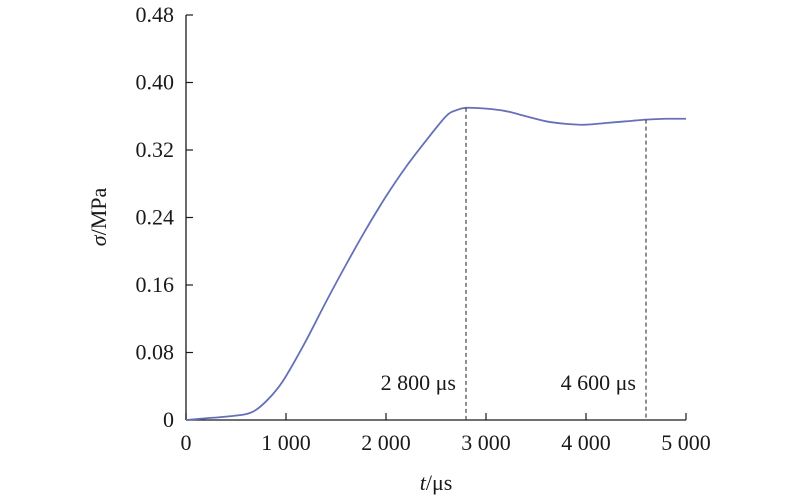 The width and height of the screenshot is (800, 503). What do you see at coordinates (155, 149) in the screenshot?
I see `y-tick-label: 0.32` at bounding box center [155, 149].